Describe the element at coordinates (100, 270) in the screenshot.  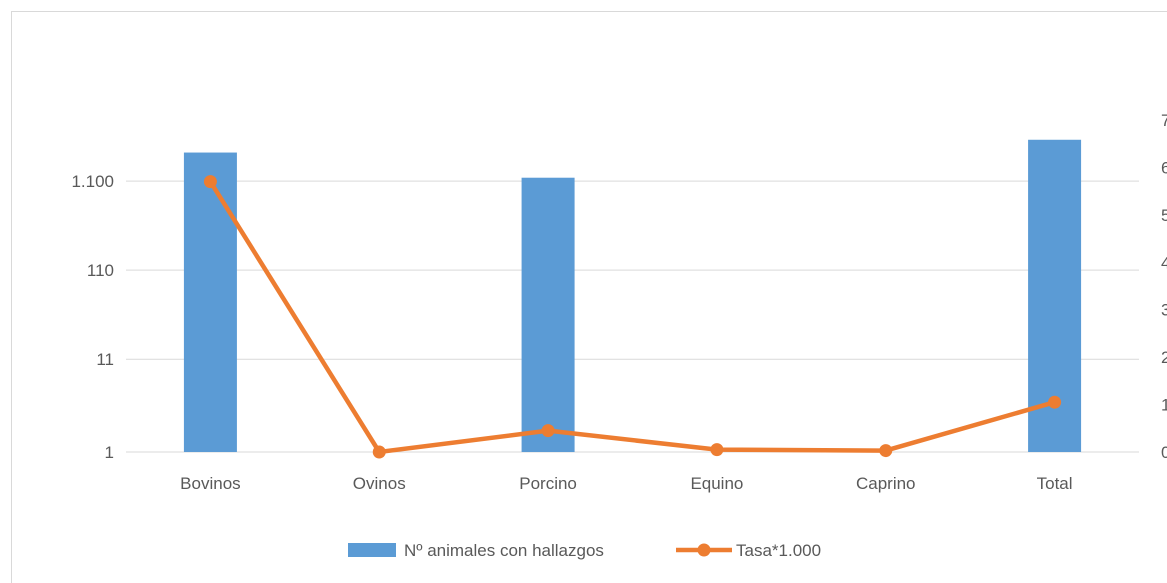
I see `left-axis-tick-label: 110` at that location.